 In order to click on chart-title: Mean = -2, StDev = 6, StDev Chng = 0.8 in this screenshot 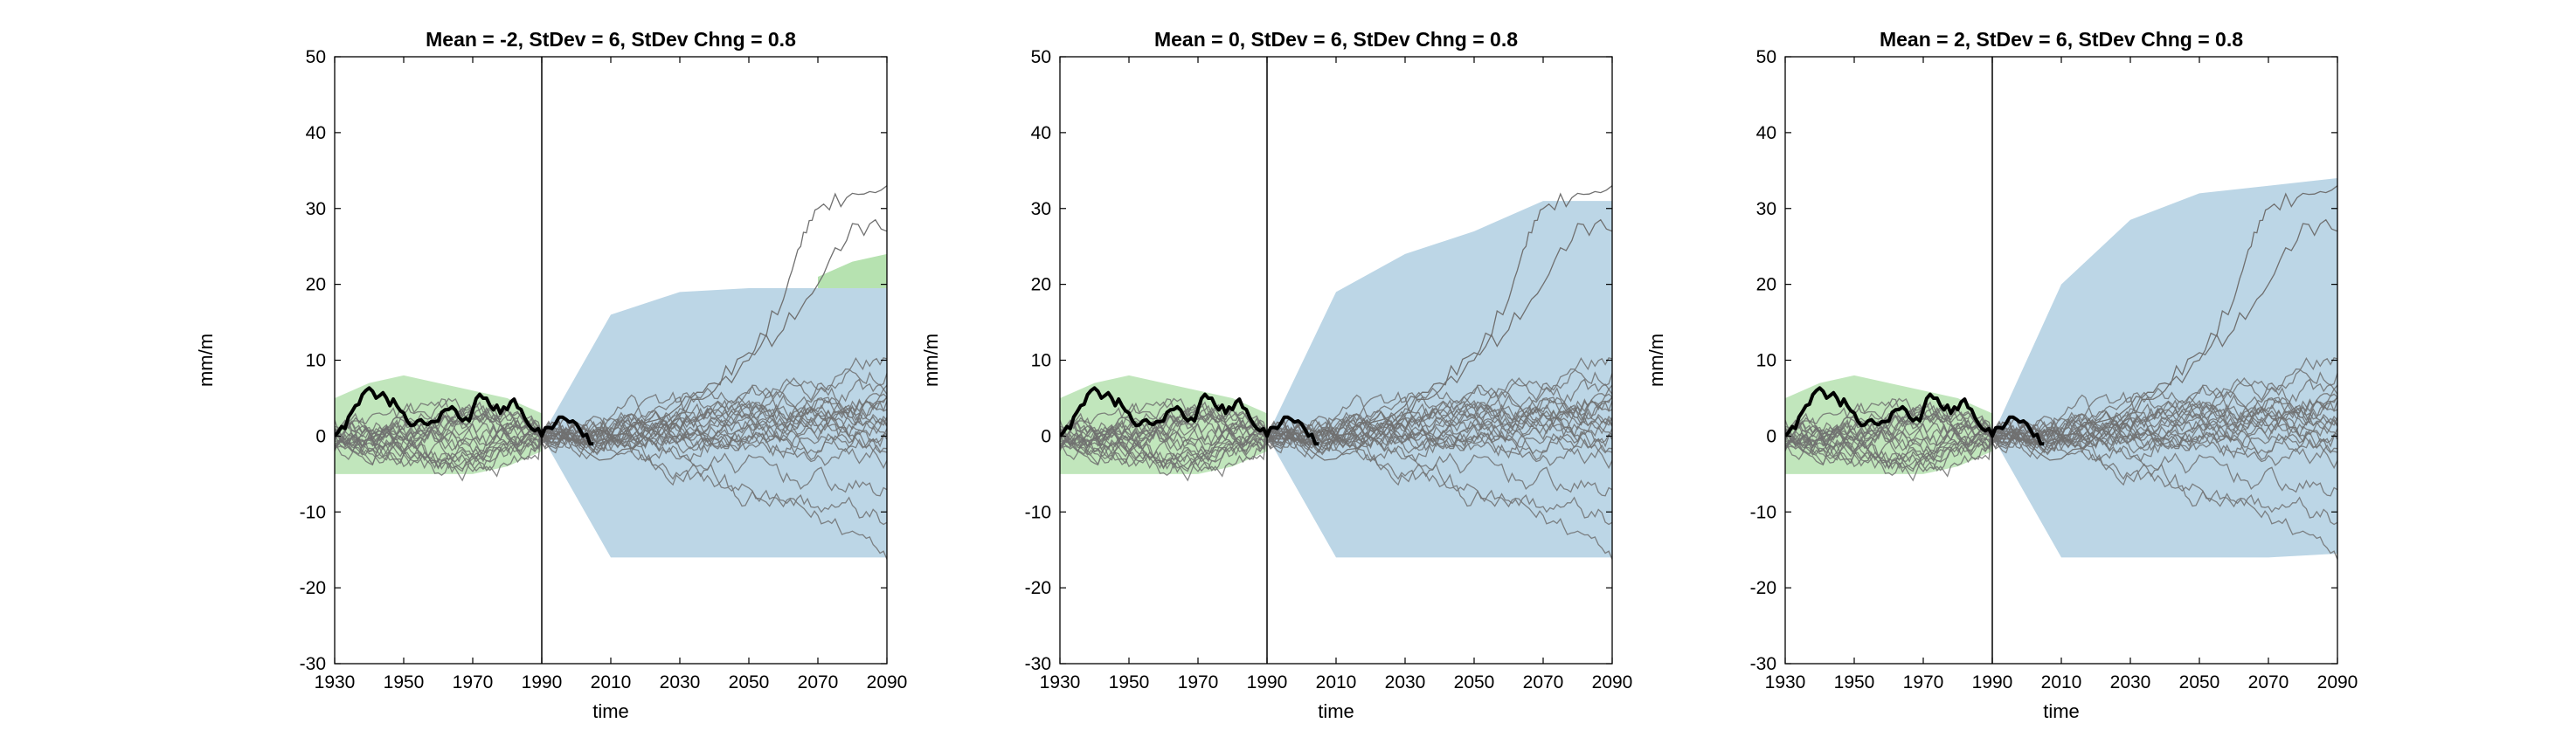, I will do `click(611, 39)`.